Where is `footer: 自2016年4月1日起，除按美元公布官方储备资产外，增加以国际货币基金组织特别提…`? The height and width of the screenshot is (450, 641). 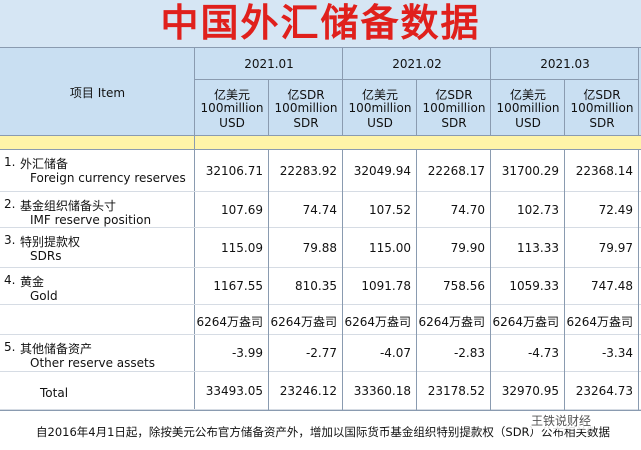
footer: 自2016年4月1日起，除按美元公布官方储备资产外，增加以国际货币基金组织特别提… is located at coordinates (323, 432).